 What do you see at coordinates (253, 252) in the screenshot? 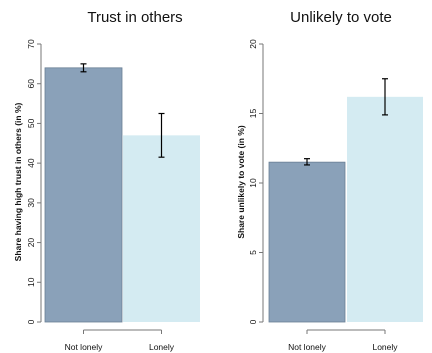
I see `y-tick-label: 5` at bounding box center [253, 252].